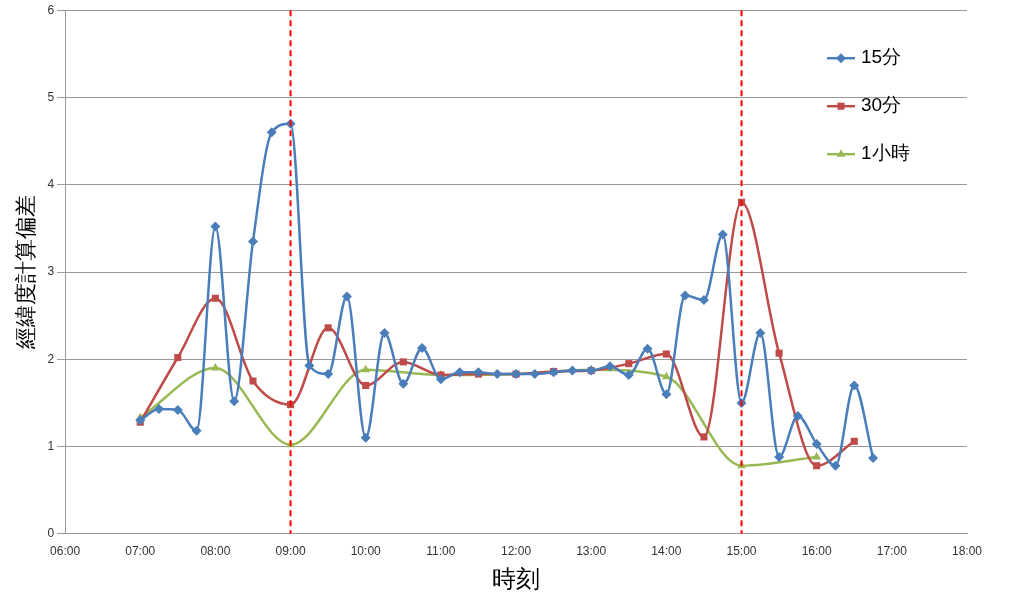  I want to click on y-tick-label: 5, so click(51, 96).